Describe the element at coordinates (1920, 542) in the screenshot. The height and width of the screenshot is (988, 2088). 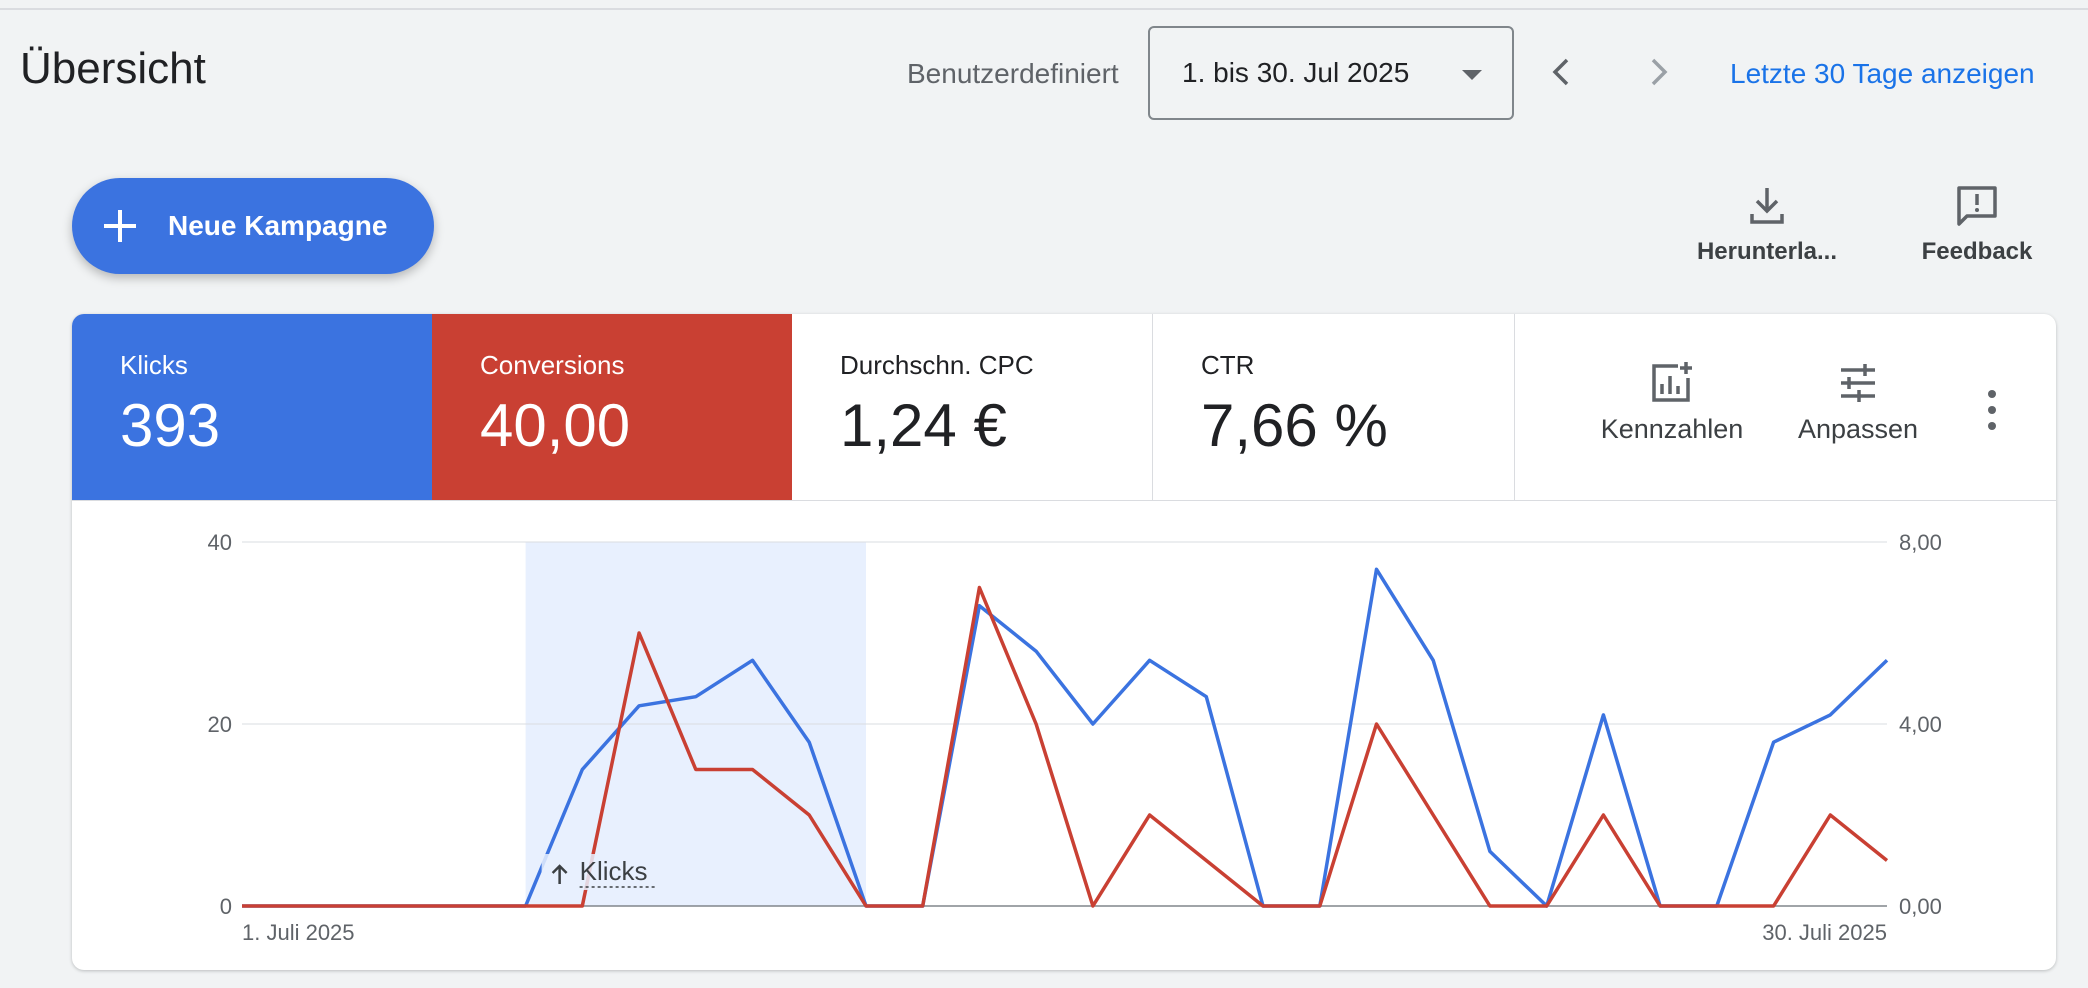
I see `y-right-tick-label: 8,00` at that location.